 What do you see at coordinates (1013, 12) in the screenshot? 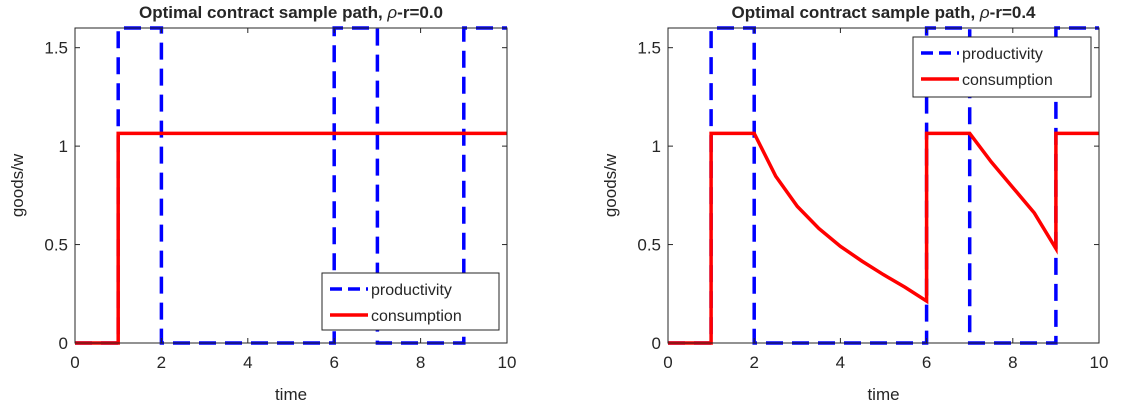
I see `chart-title-suffix: -r=0.4` at bounding box center [1013, 12].